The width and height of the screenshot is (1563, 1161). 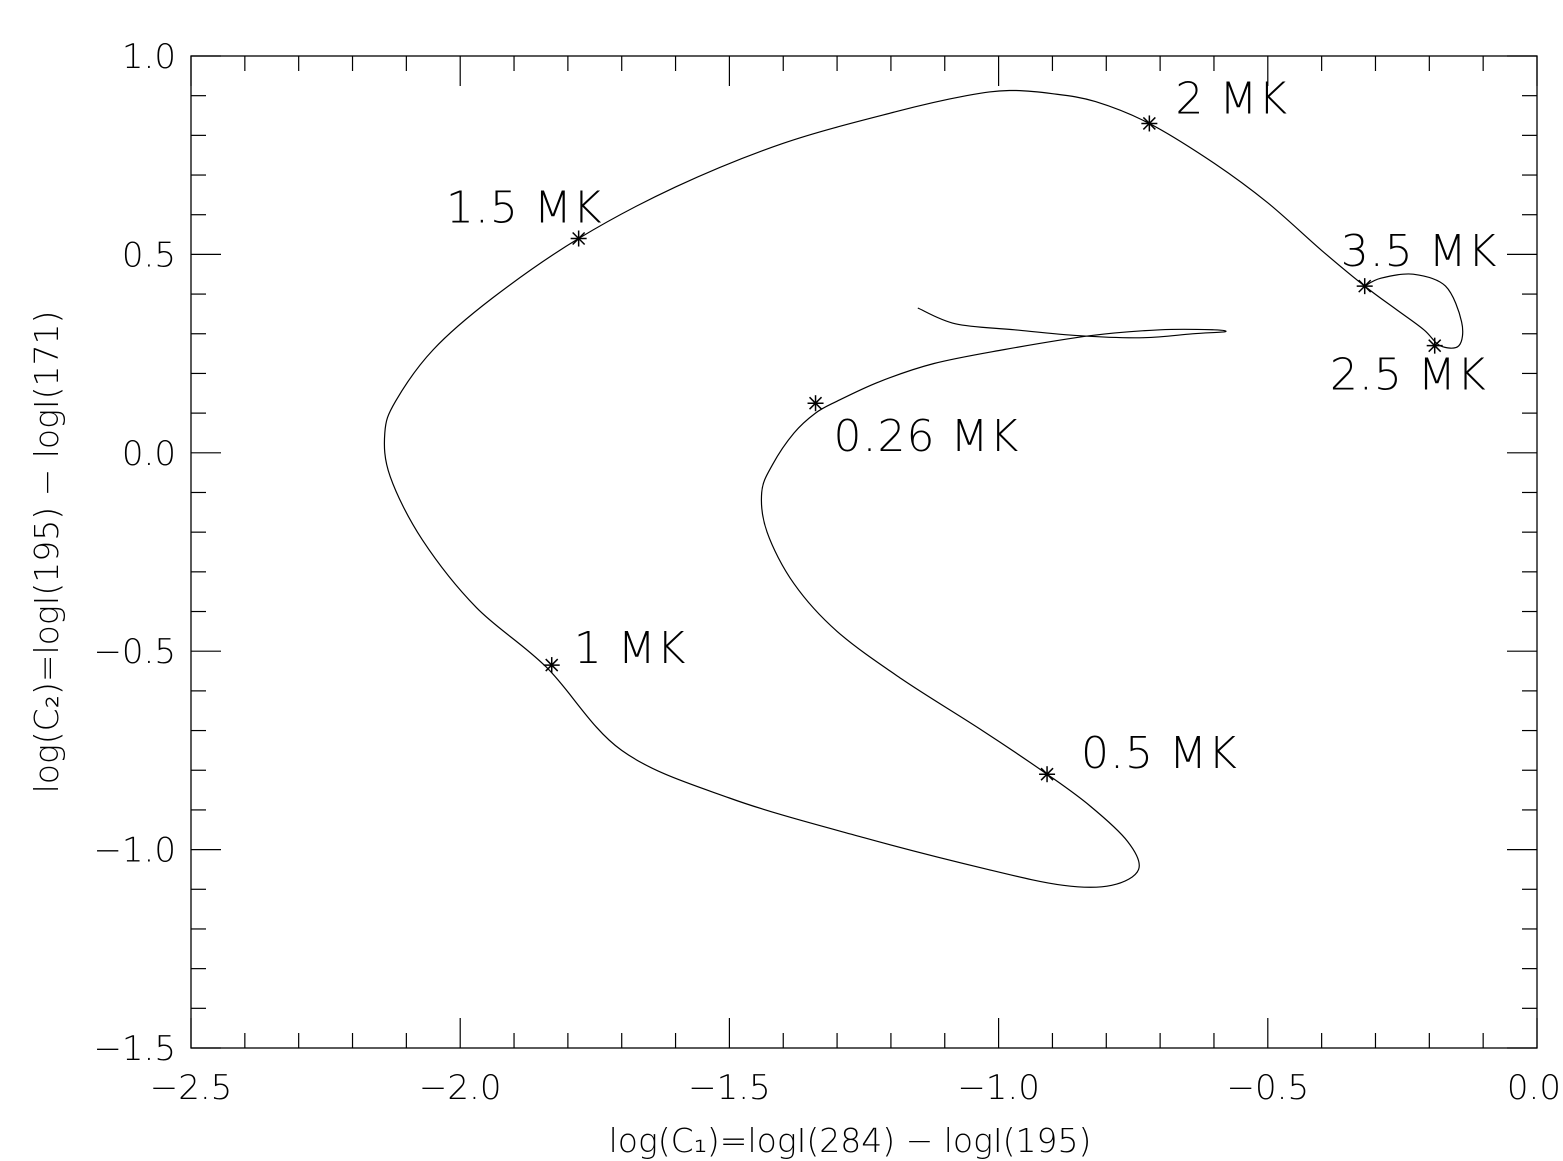 What do you see at coordinates (149, 255) in the screenshot?
I see `y-tick-label: 0.5` at bounding box center [149, 255].